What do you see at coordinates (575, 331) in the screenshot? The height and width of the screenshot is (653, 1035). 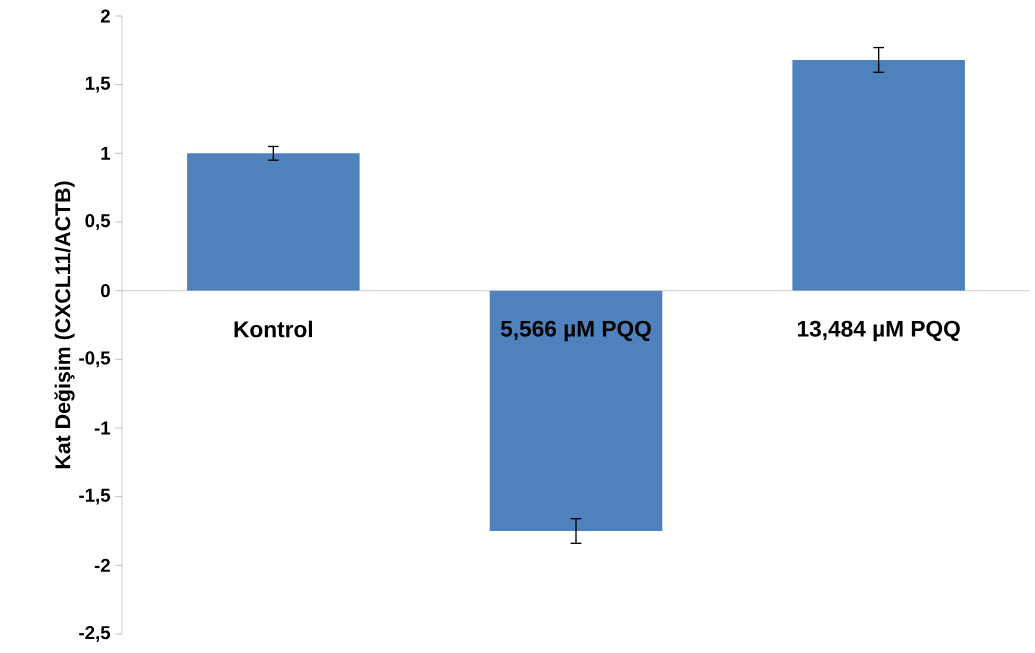 I see `x-tick-label: 5,566 µM PQQ` at bounding box center [575, 331].